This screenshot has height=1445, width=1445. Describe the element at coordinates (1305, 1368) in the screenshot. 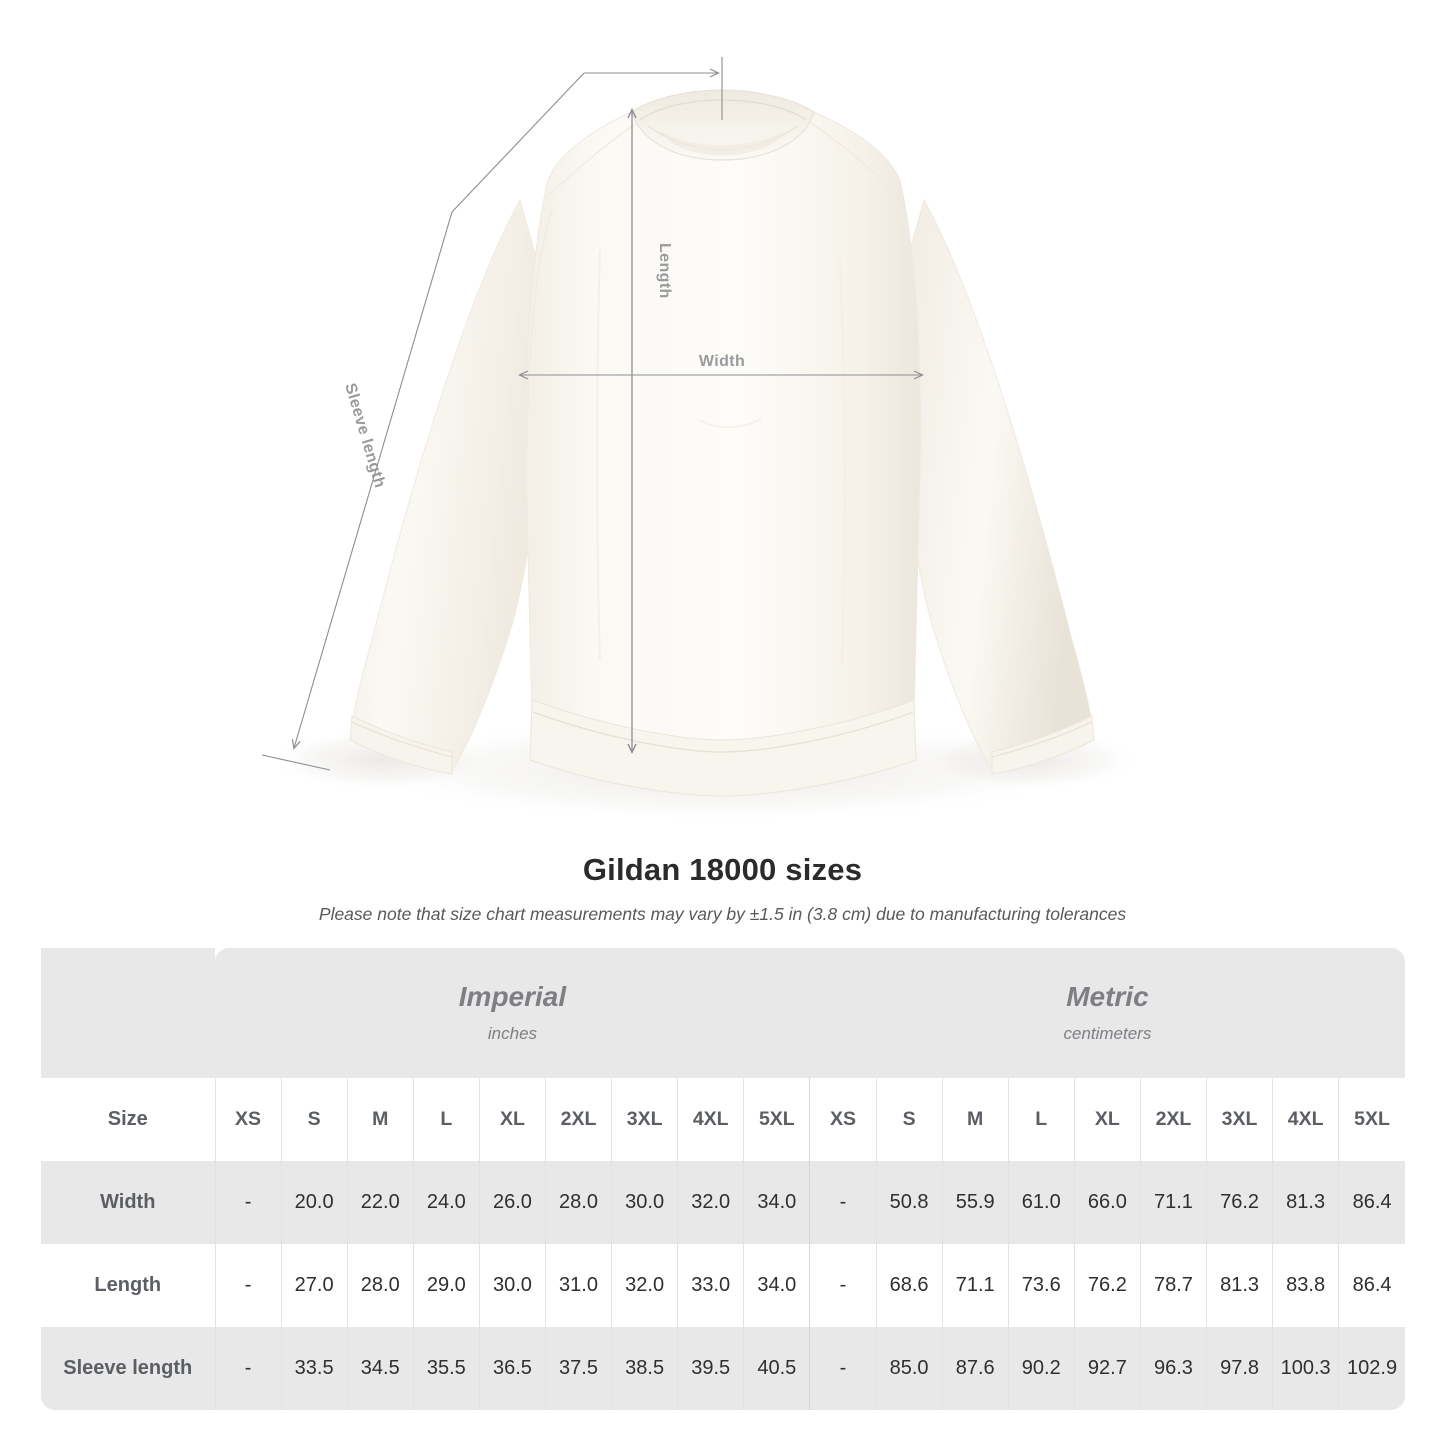

I see `measurement-cell: 100.3` at that location.